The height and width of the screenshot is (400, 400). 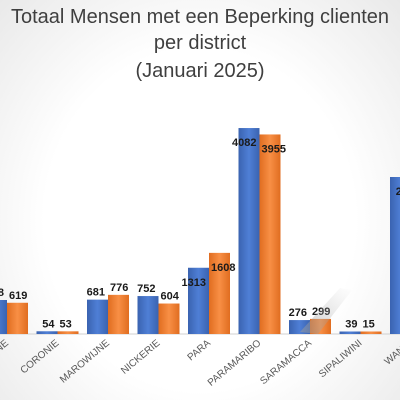 What do you see at coordinates (199, 17) in the screenshot?
I see `chart-title-line-1: Totaal Mensen met een Beperking clienten` at bounding box center [199, 17].